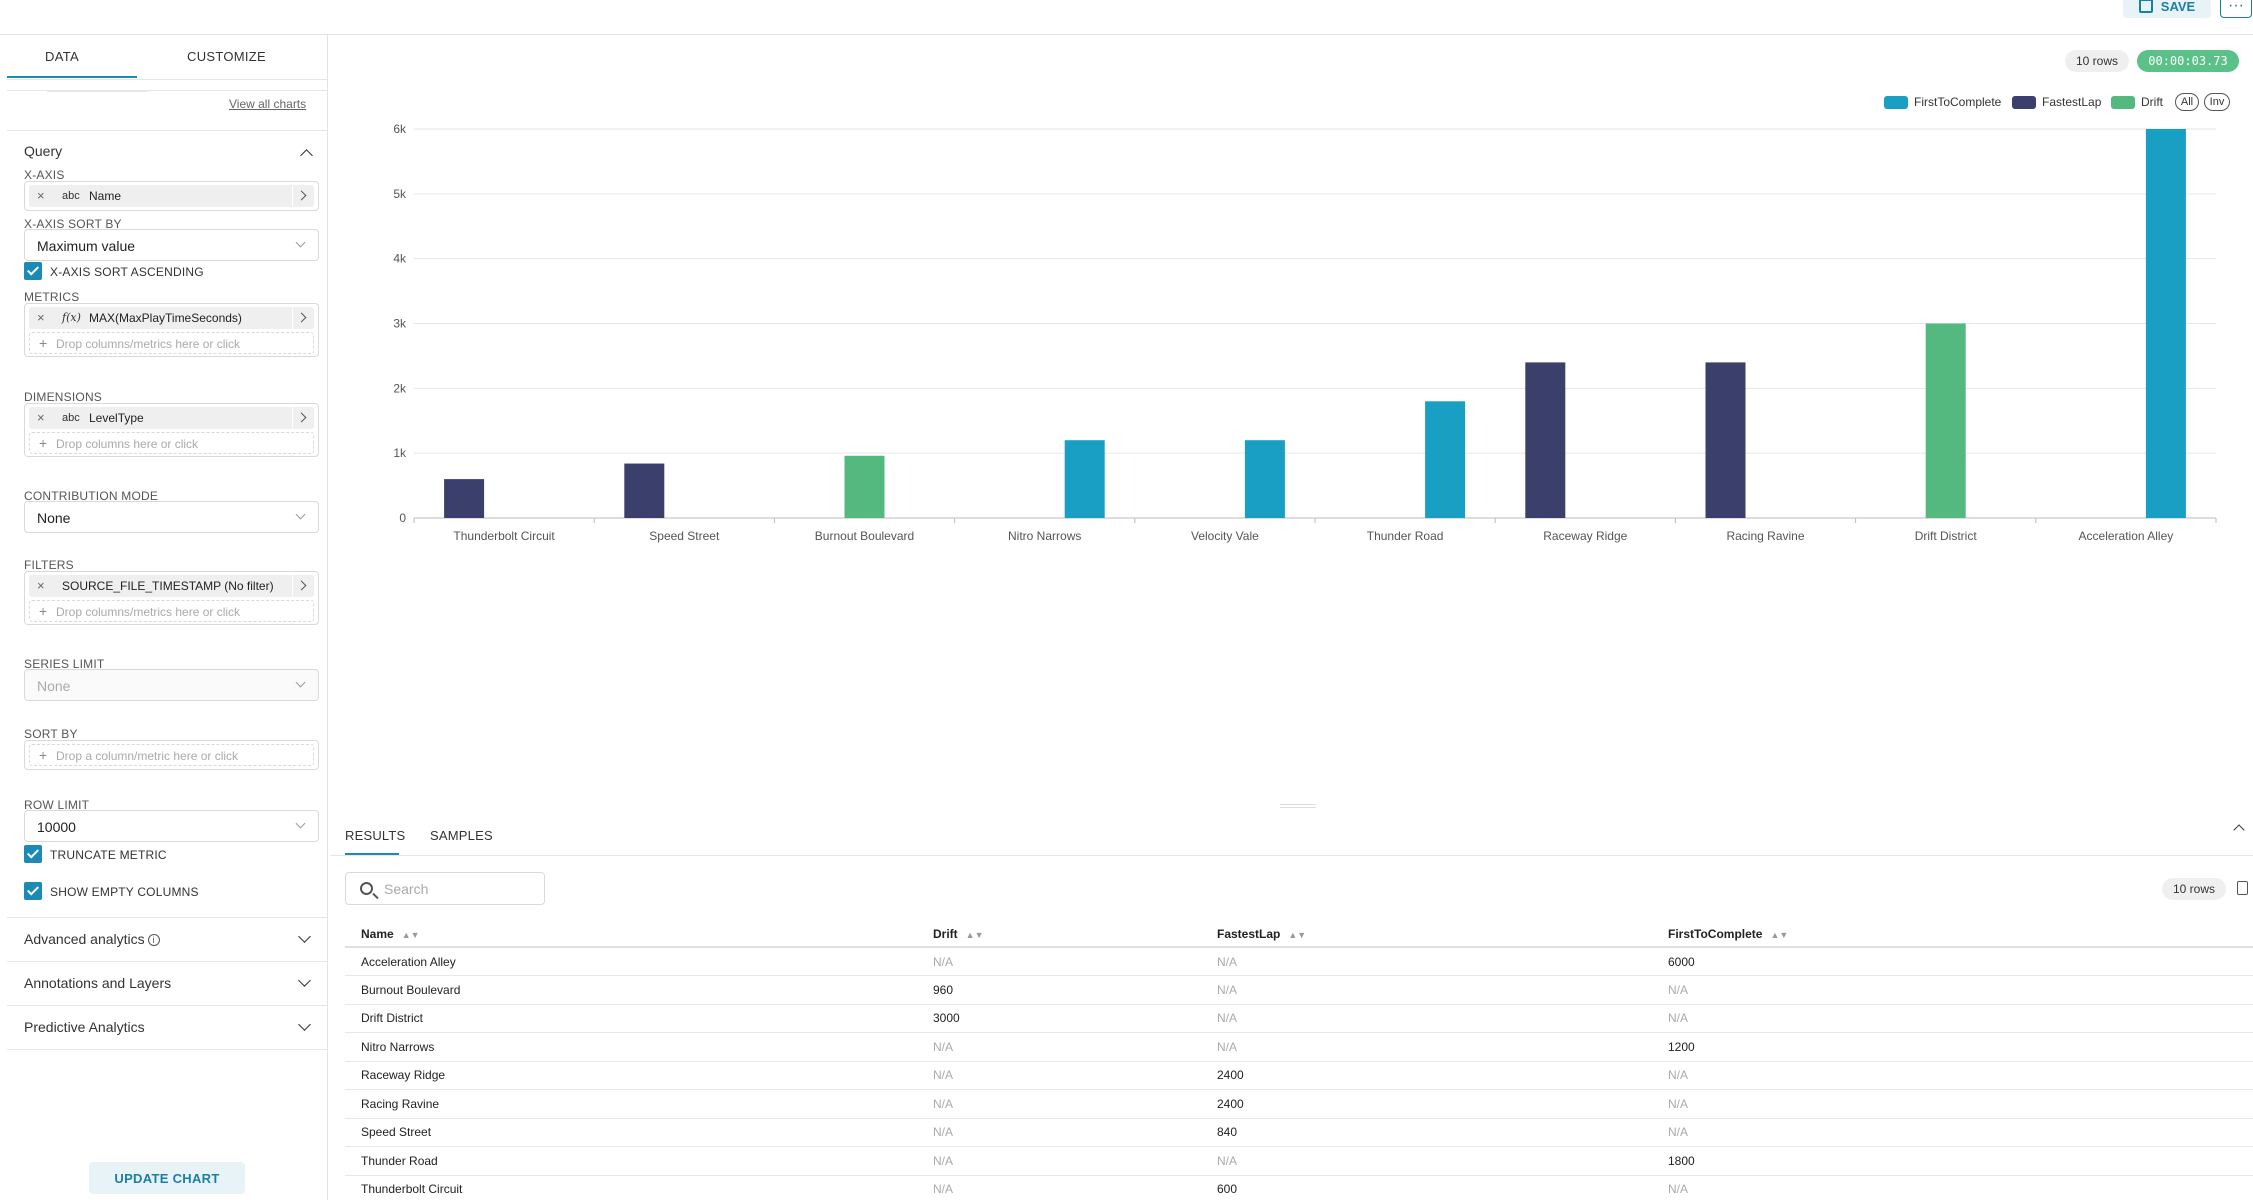 This screenshot has height=1200, width=2253. What do you see at coordinates (54, 518) in the screenshot?
I see `contribution-mode-value: None` at bounding box center [54, 518].